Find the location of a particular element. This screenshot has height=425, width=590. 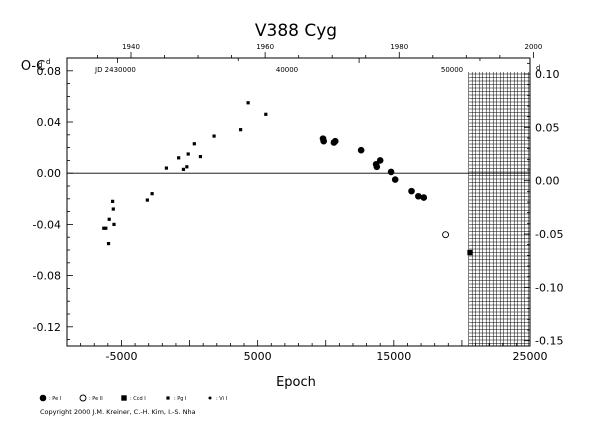

y-tick-label: -0.08 is located at coordinates (47, 276).